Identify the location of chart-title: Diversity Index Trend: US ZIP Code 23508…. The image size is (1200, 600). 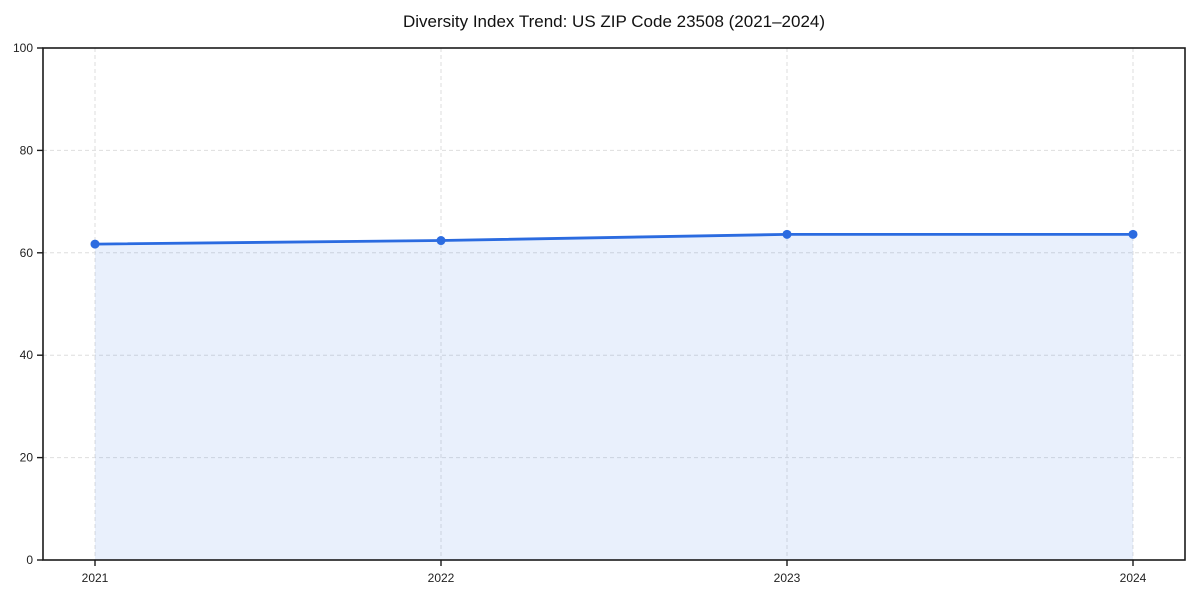
(614, 21).